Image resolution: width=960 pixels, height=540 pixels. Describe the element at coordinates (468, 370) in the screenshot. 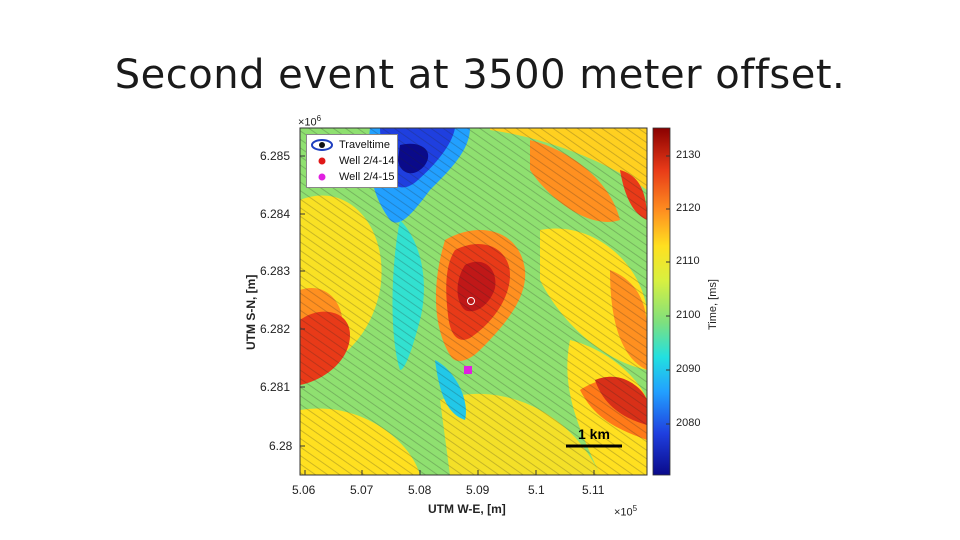

I see `well-2-4-15-marker` at that location.